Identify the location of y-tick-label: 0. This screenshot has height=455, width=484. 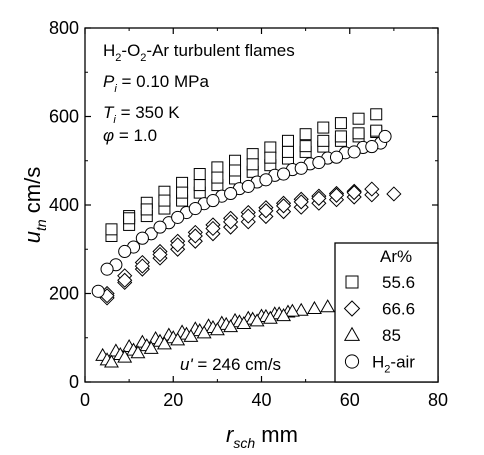
(74, 382).